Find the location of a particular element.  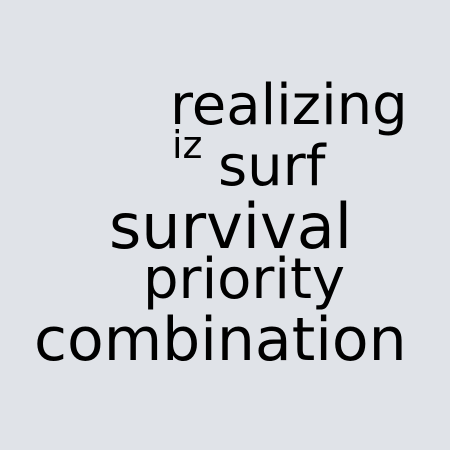

word-survival: survival is located at coordinates (230, 226).